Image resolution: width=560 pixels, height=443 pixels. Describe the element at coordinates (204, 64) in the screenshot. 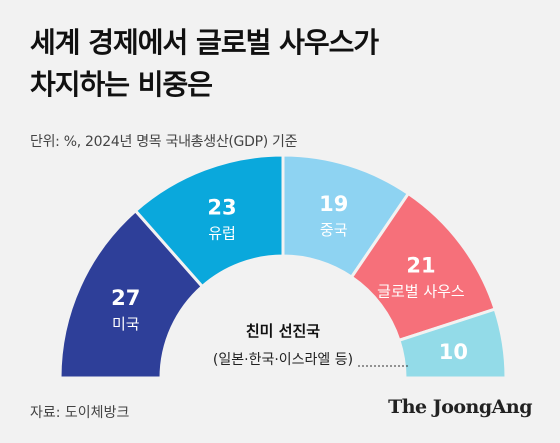

I see `chart-title: 세계 경제에서 글로벌 사우스가 차지하는 비중은` at that location.